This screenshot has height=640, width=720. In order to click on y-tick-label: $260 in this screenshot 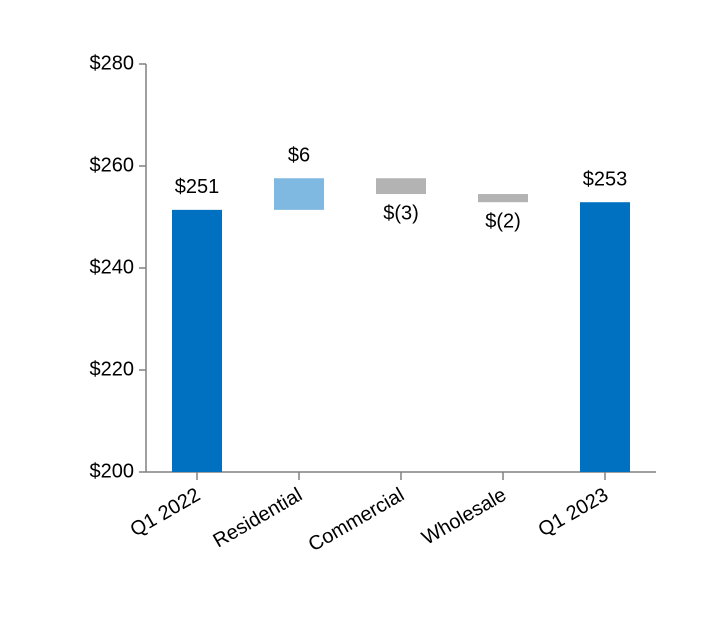, I will do `click(112, 165)`.